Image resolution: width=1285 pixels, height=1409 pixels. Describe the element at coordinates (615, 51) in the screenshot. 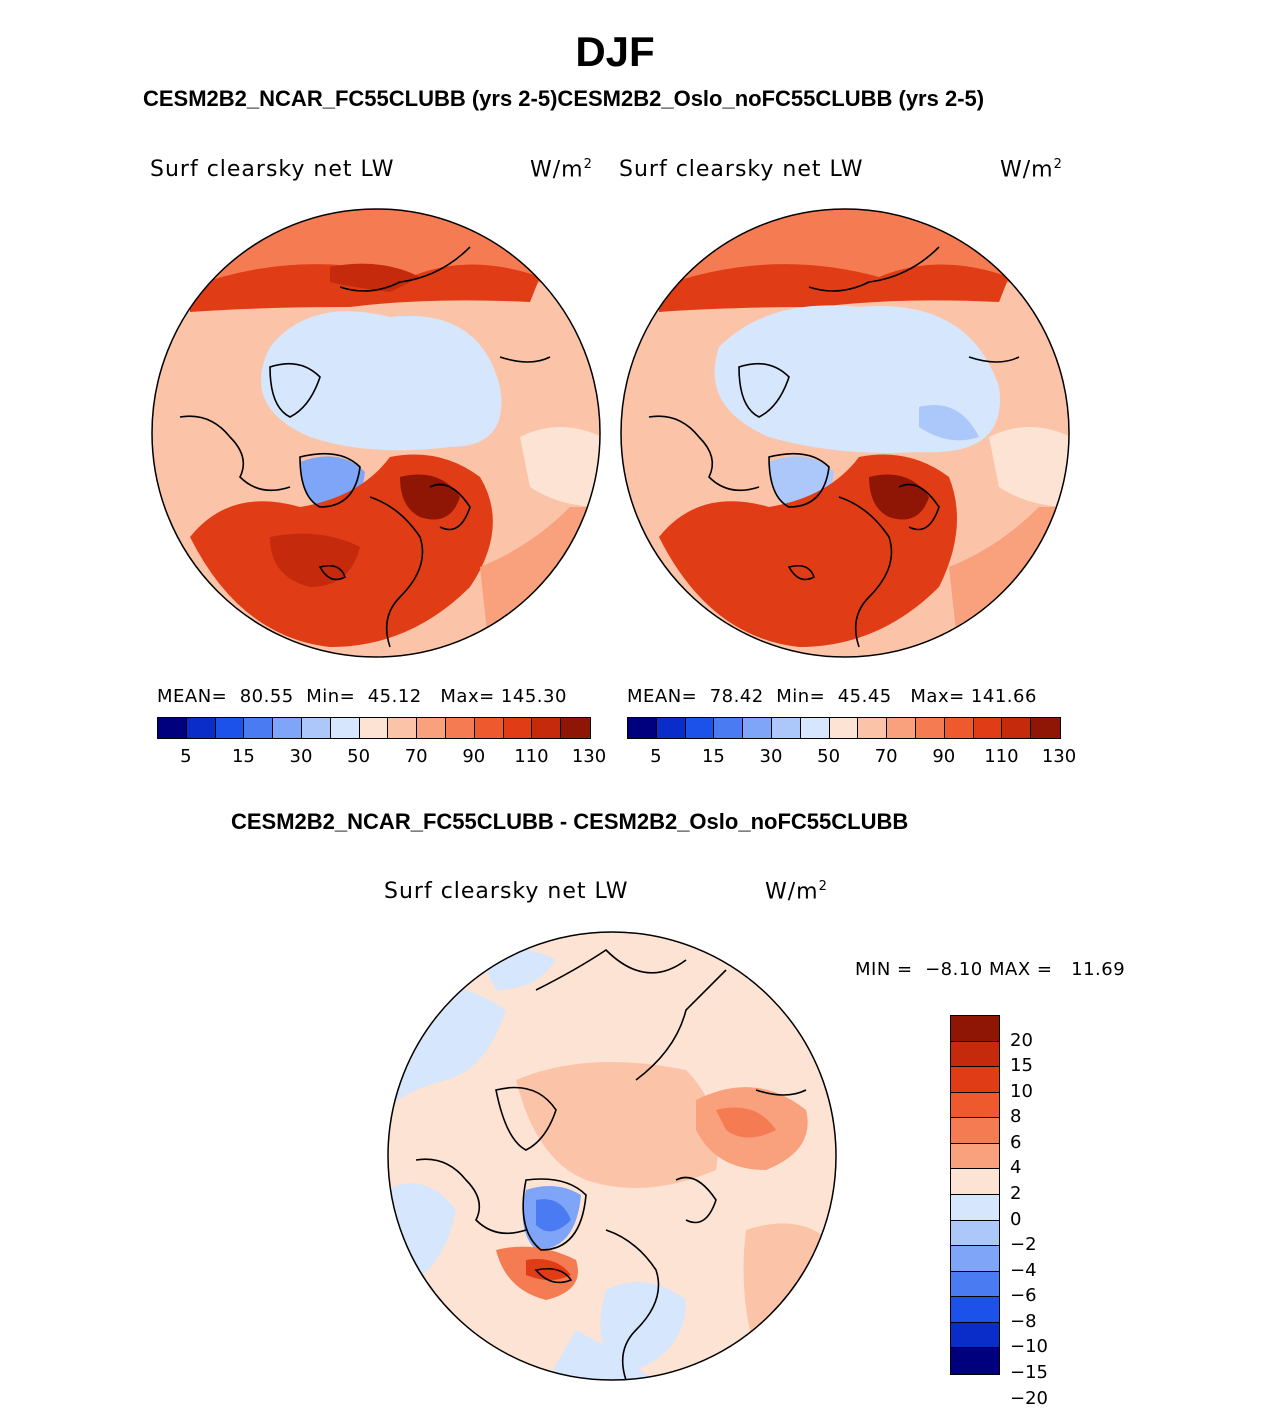

I see `season-title: DJF` at that location.